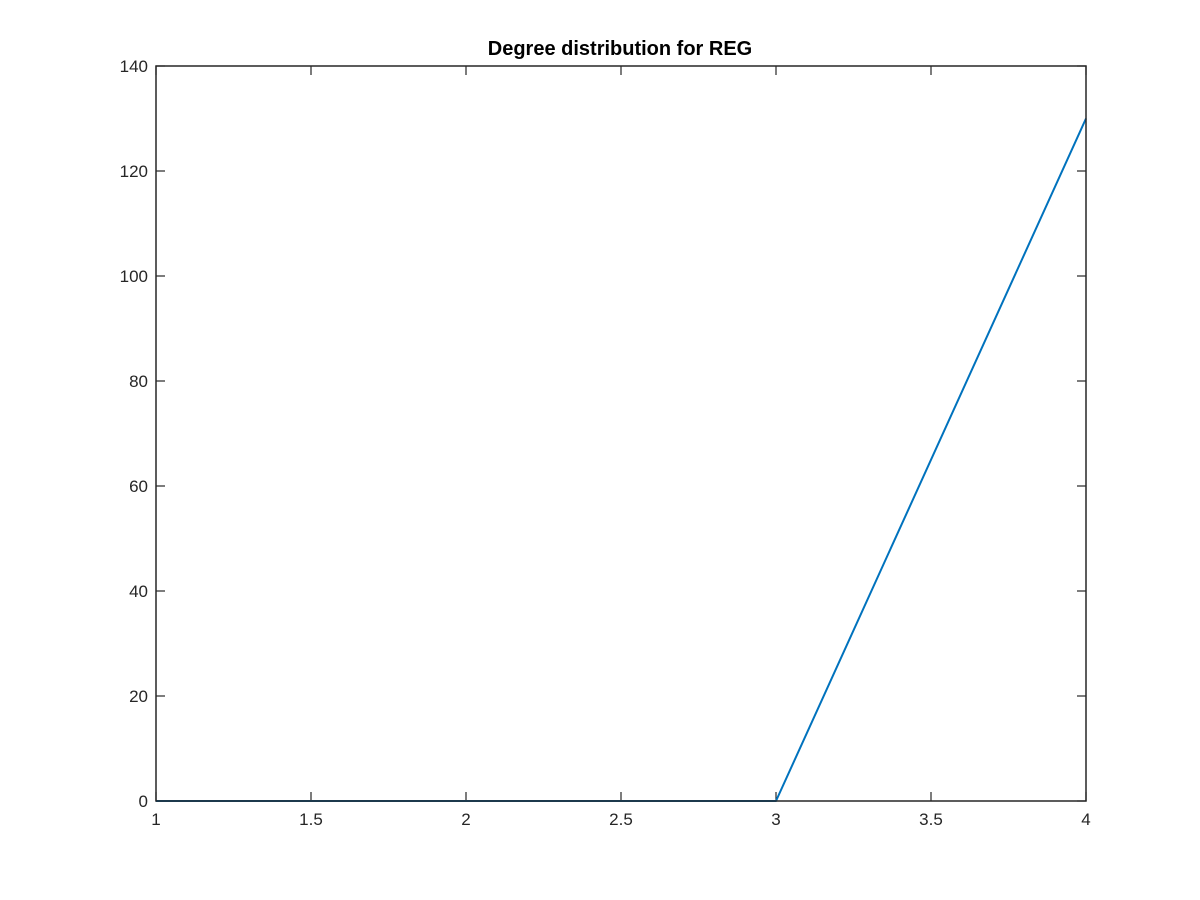 The height and width of the screenshot is (900, 1200). Describe the element at coordinates (134, 276) in the screenshot. I see `y-tick-label: 100` at that location.